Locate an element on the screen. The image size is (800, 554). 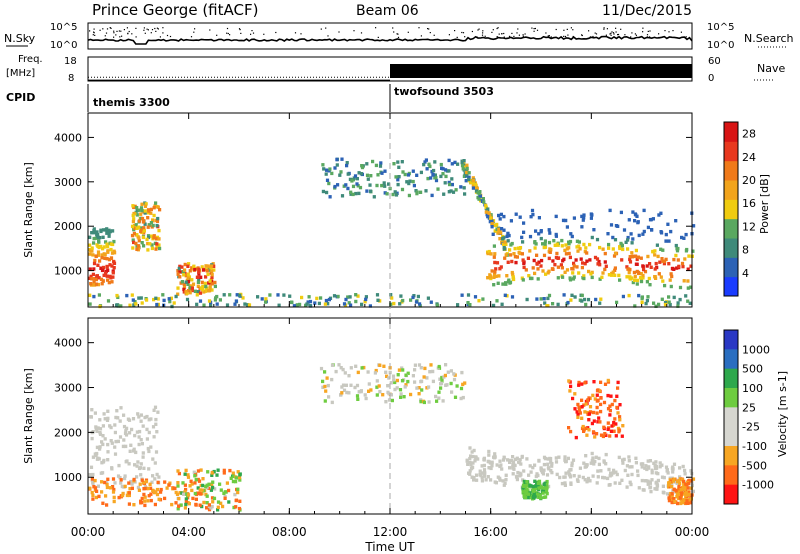
nave-tick-high: 60 is located at coordinates (714, 61).